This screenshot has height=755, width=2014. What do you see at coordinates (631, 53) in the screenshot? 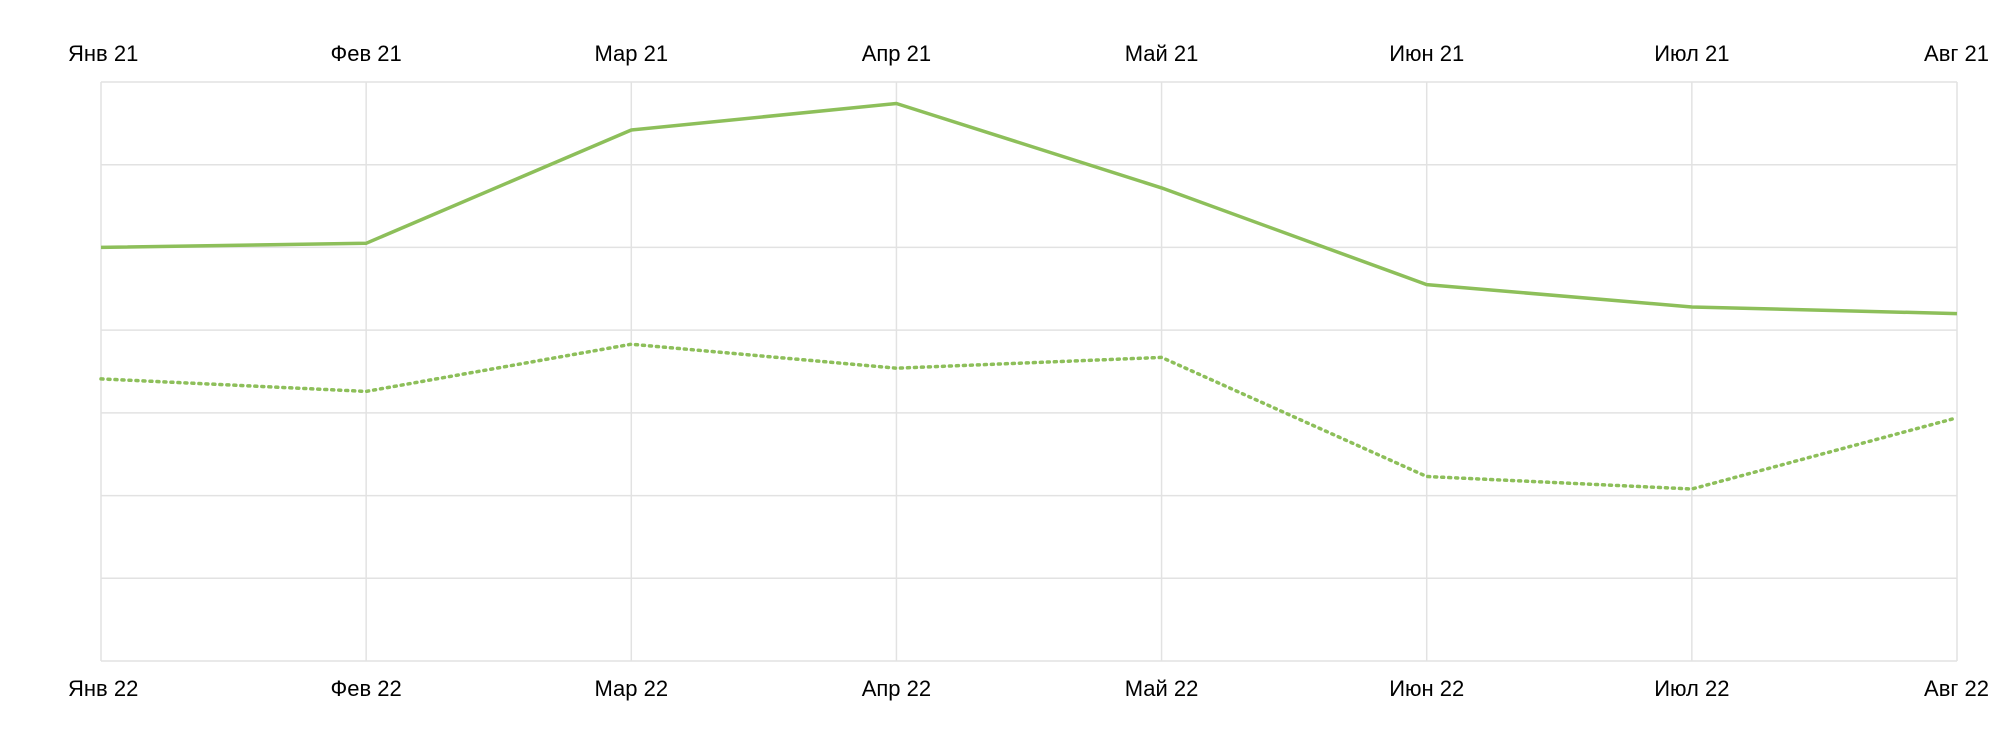
I see `x-tick-label-top: Мар 21` at bounding box center [631, 53].